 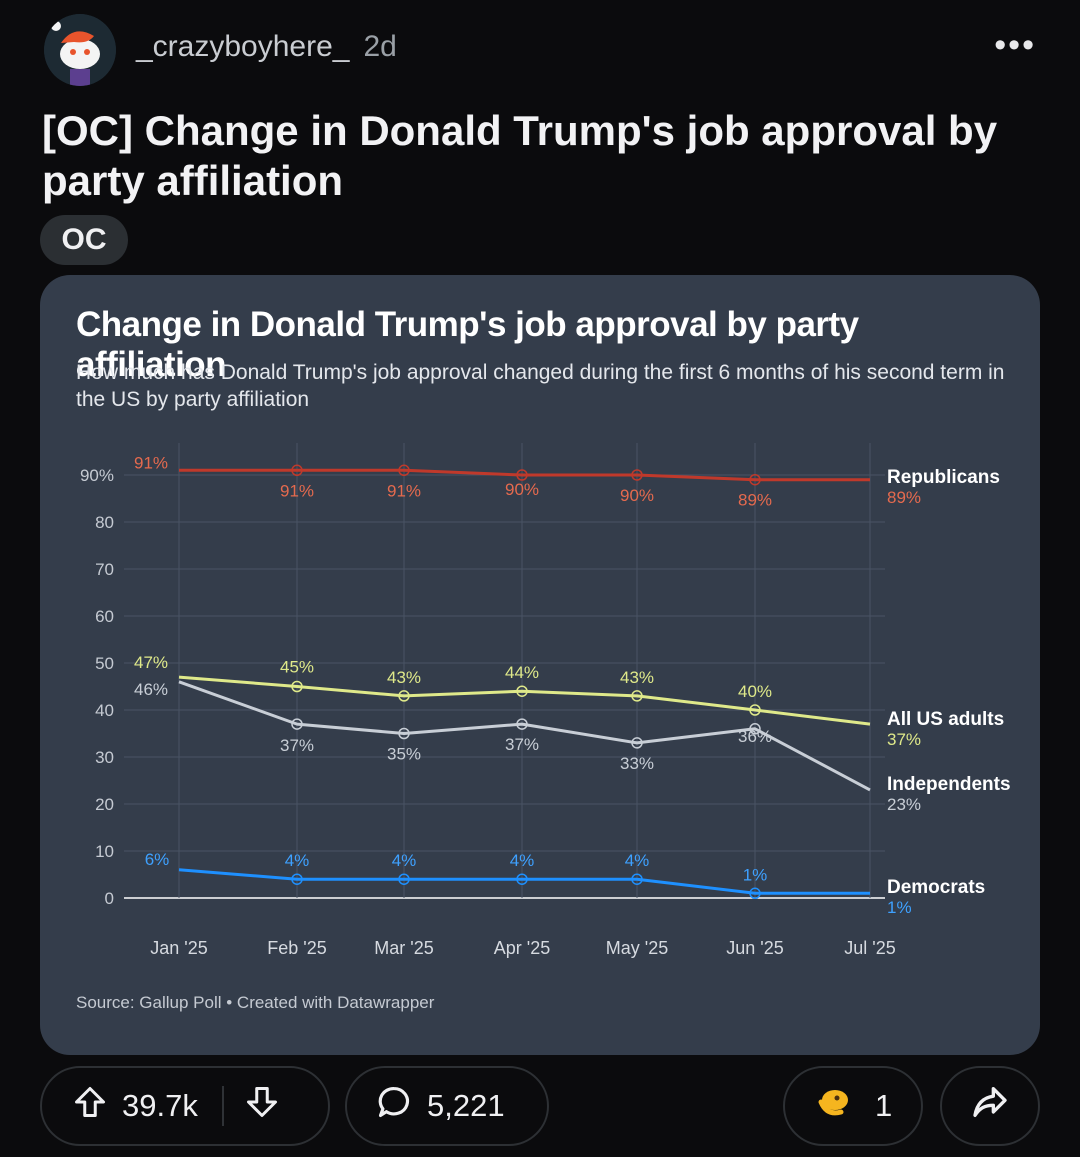 I want to click on x-tick-label: May '25, so click(x=637, y=948).